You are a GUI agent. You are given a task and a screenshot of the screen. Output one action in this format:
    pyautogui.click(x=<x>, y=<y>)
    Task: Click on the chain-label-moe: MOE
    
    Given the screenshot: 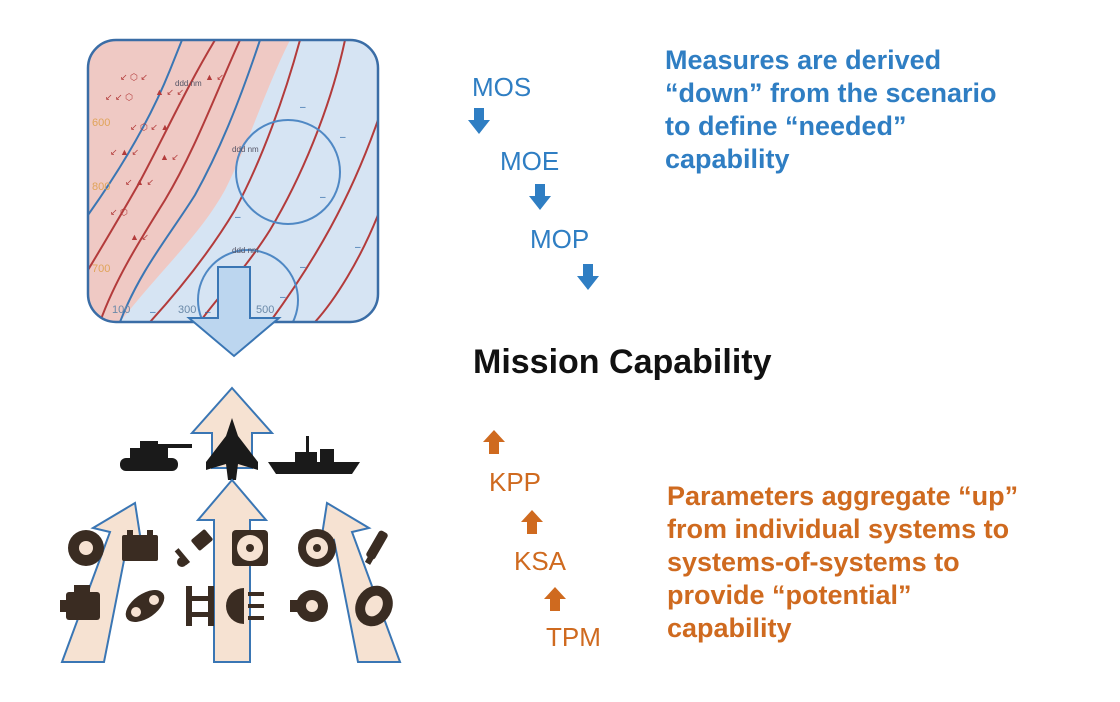 What is the action you would take?
    pyautogui.click(x=530, y=161)
    